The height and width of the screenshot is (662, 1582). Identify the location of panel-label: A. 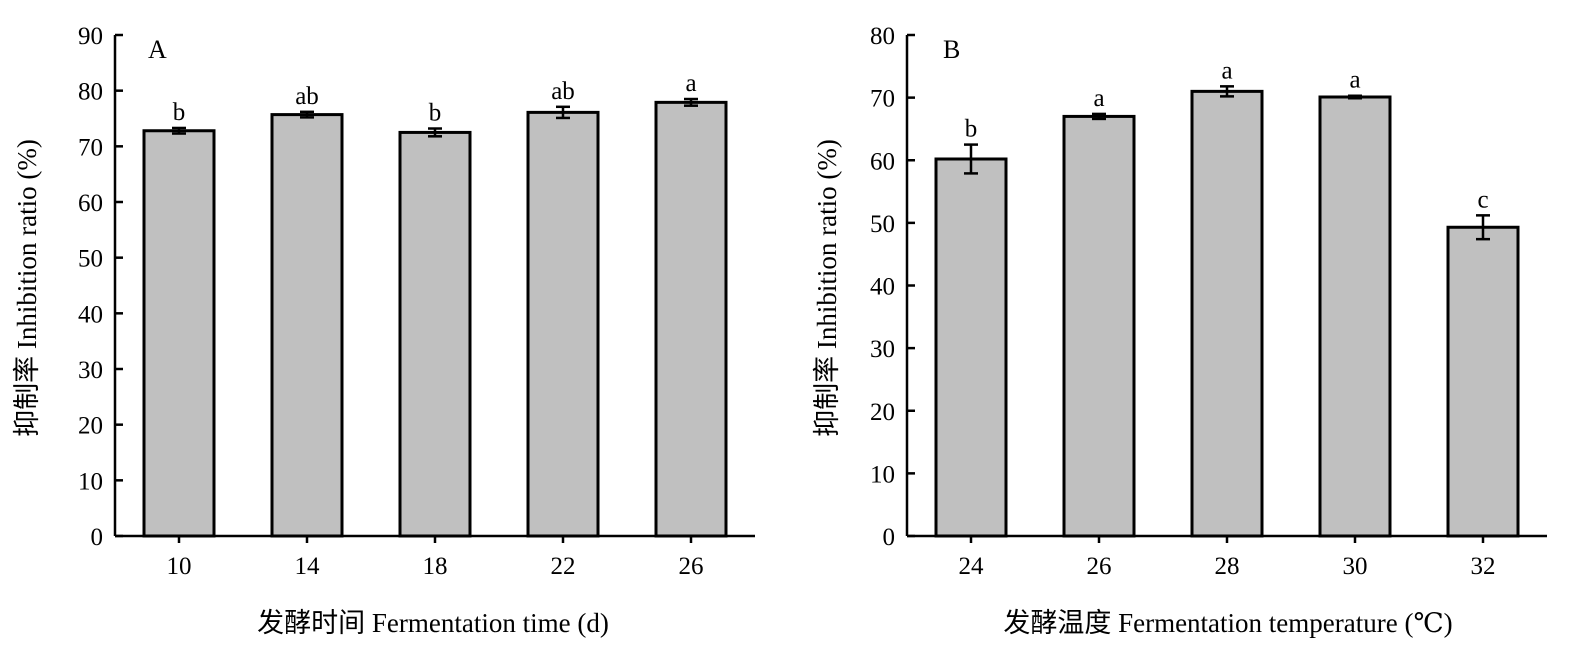
(157, 49).